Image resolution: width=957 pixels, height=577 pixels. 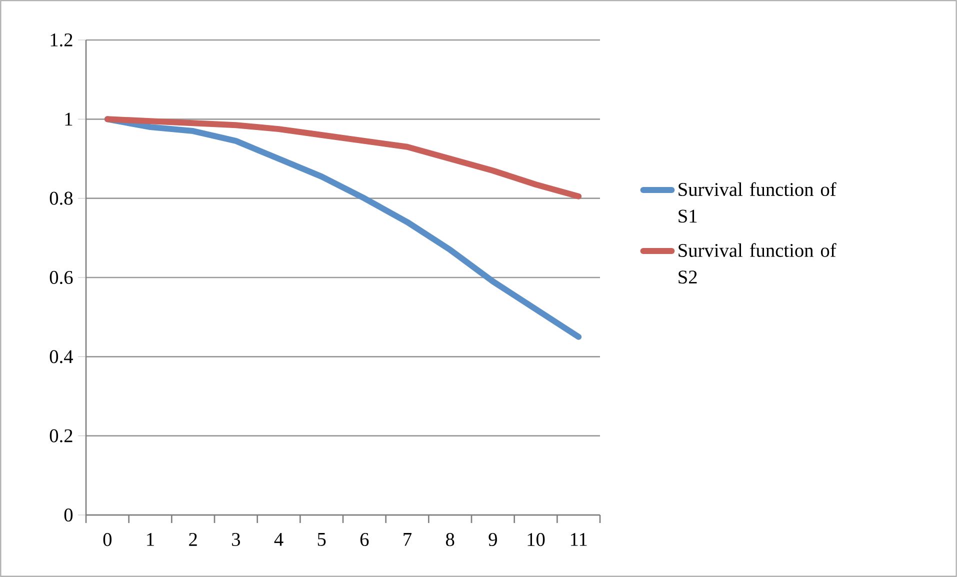 I want to click on x-tick-label: 1, so click(x=150, y=539).